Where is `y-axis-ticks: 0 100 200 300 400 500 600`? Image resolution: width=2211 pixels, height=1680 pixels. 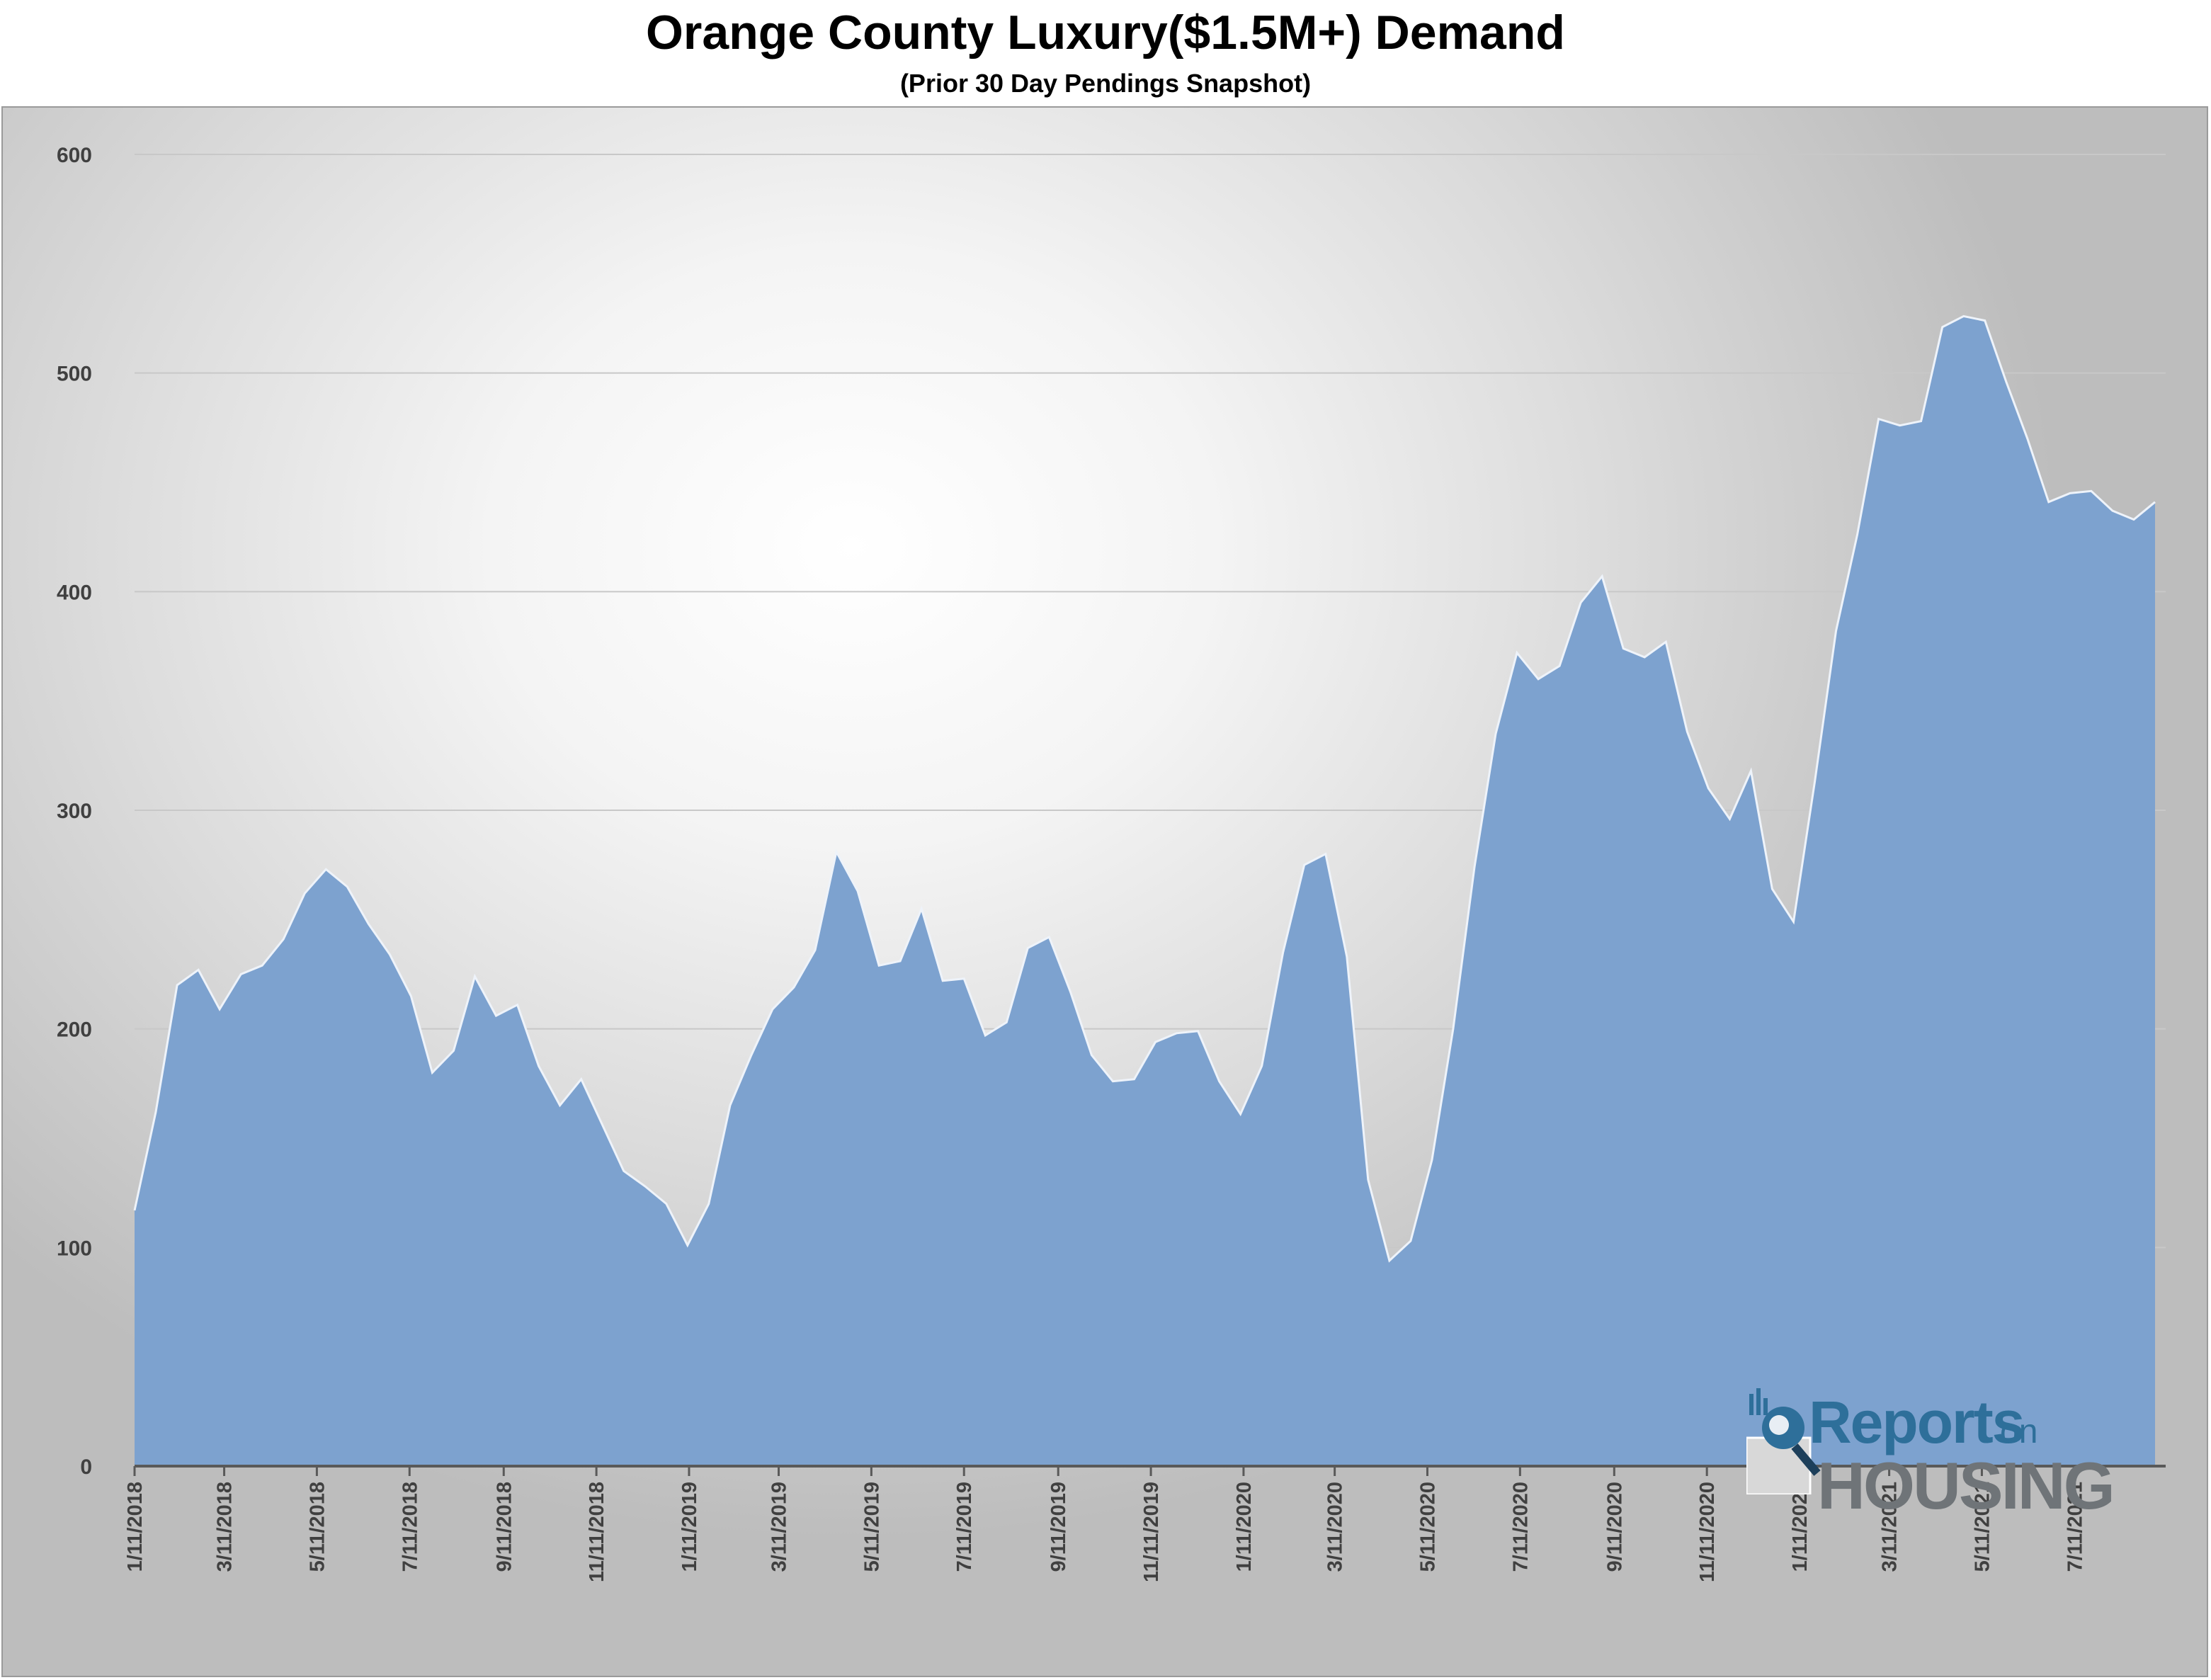
y-axis-ticks: 0 100 200 300 400 500 600 is located at coordinates (74, 812).